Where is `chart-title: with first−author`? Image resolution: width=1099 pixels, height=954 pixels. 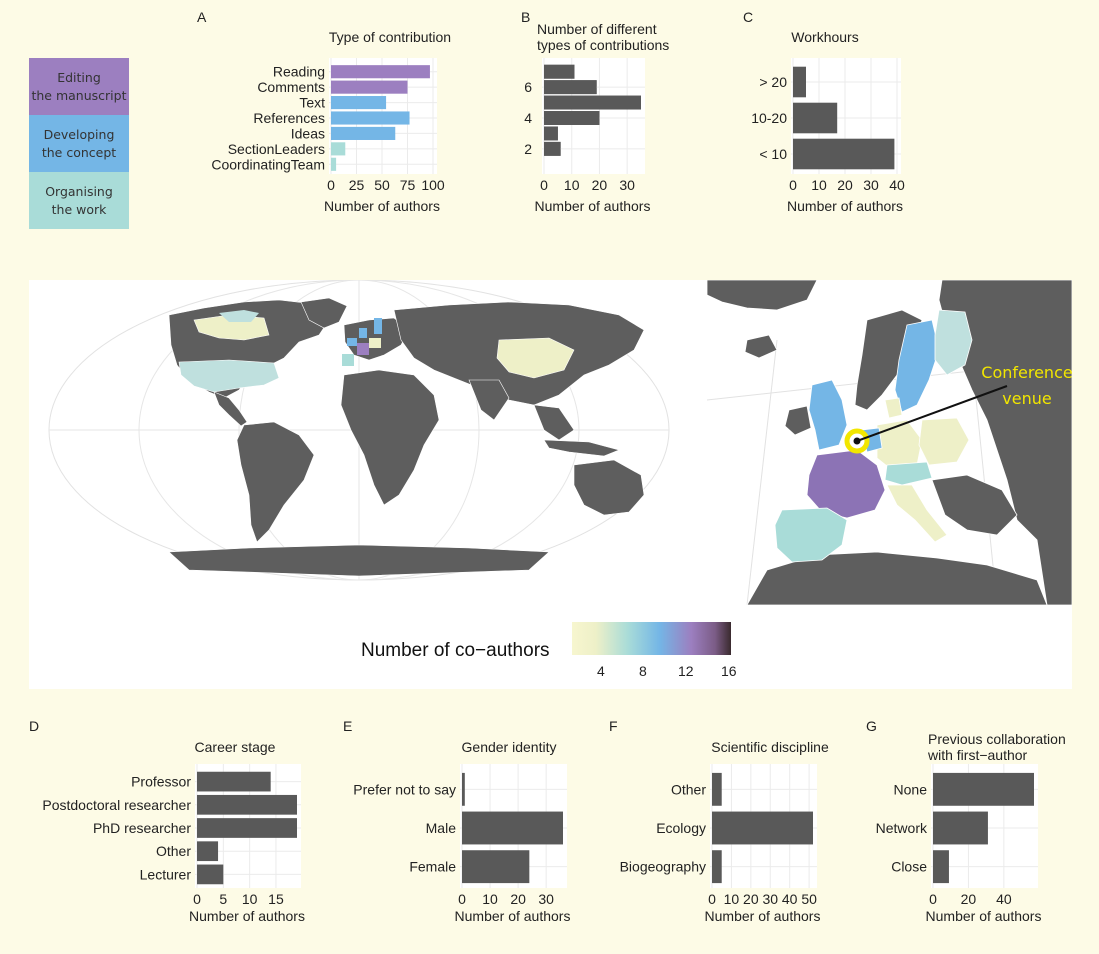 chart-title: with first−author is located at coordinates (977, 755).